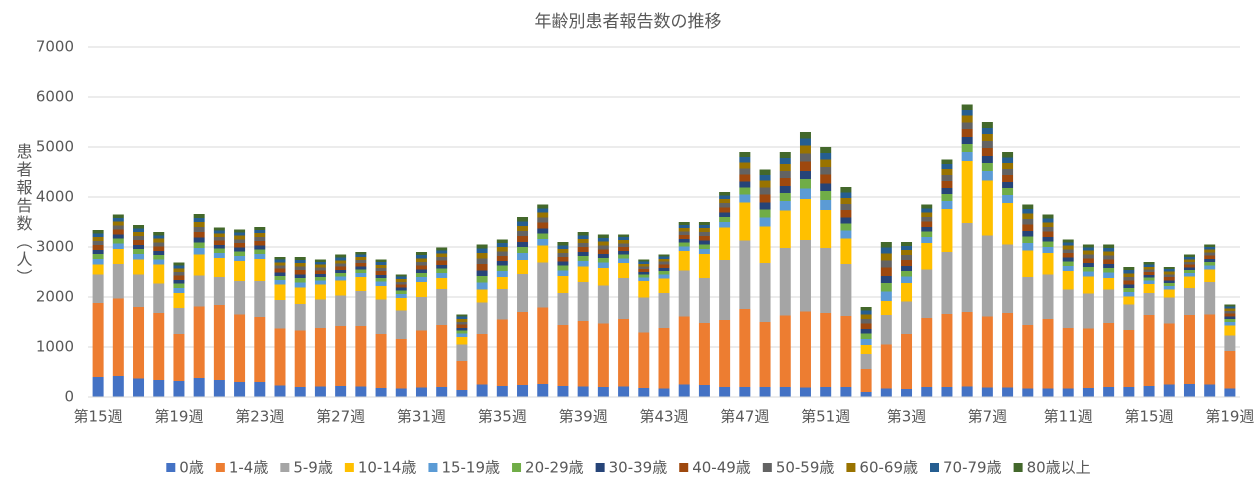 The image size is (1257, 501). I want to click on legend-label: 5-9歳, so click(313, 468).